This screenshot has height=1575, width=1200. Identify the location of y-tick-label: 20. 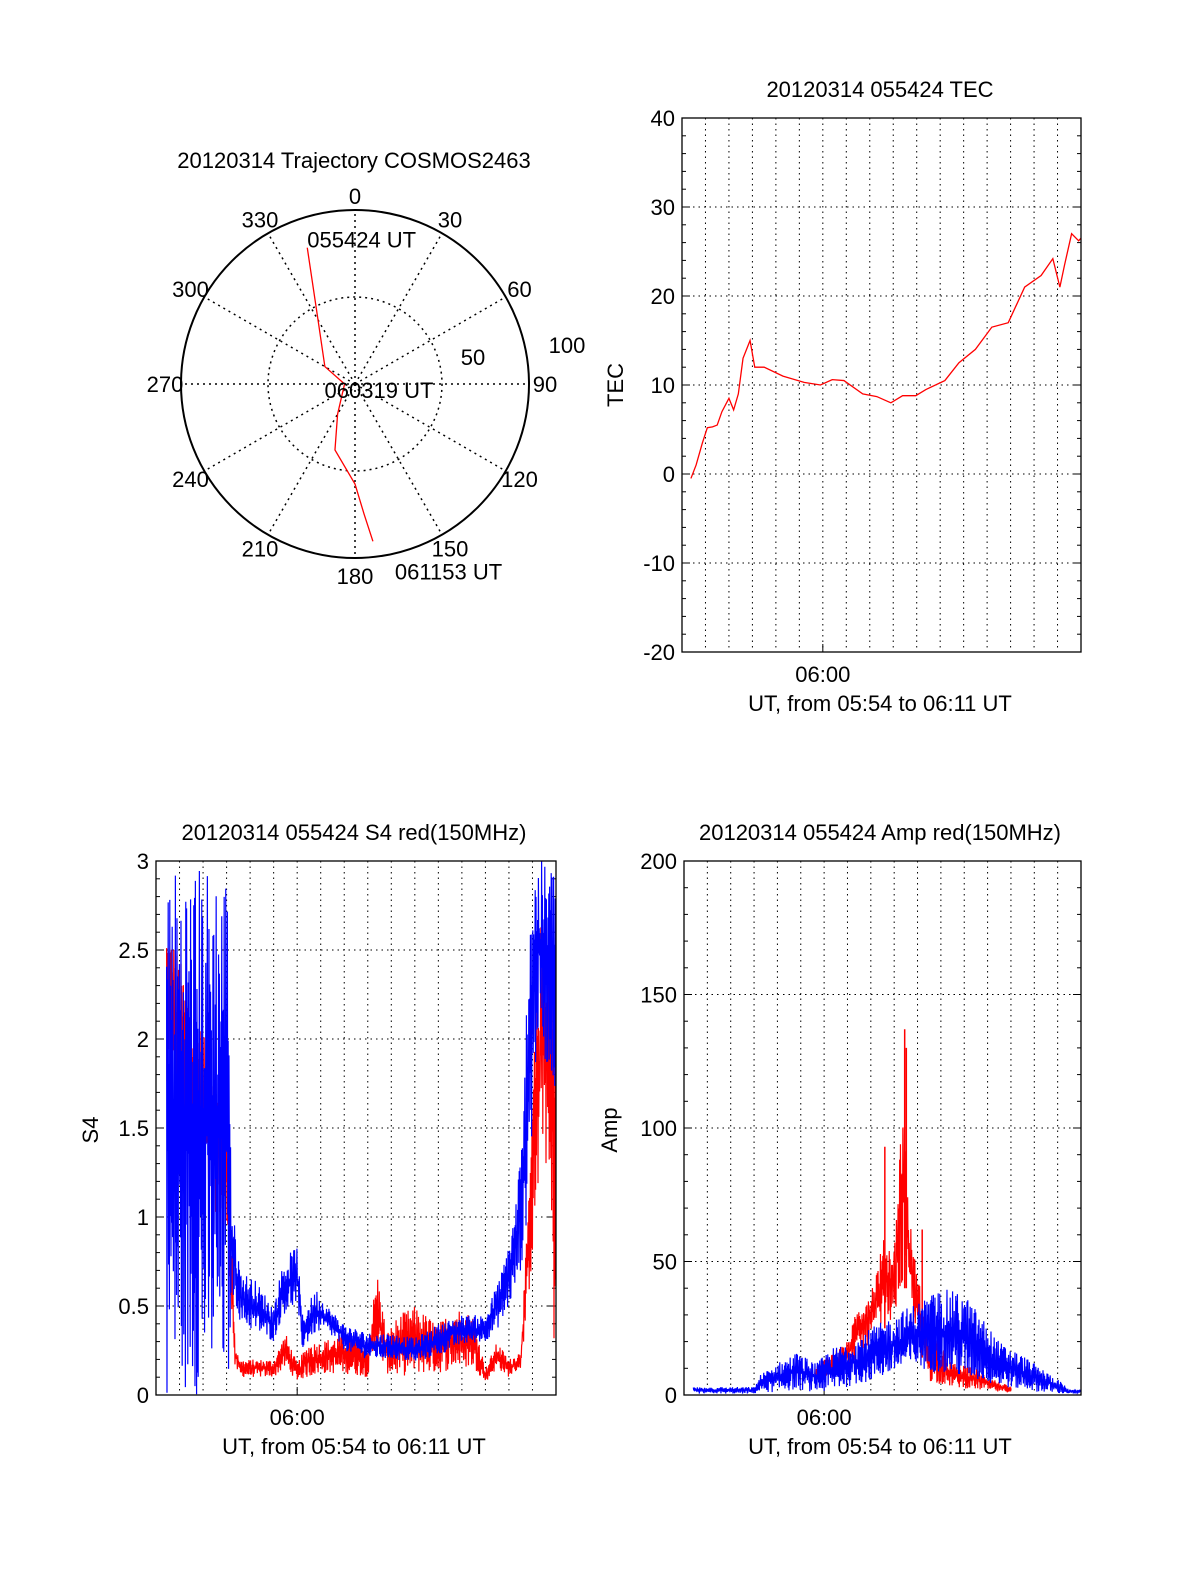
(663, 296).